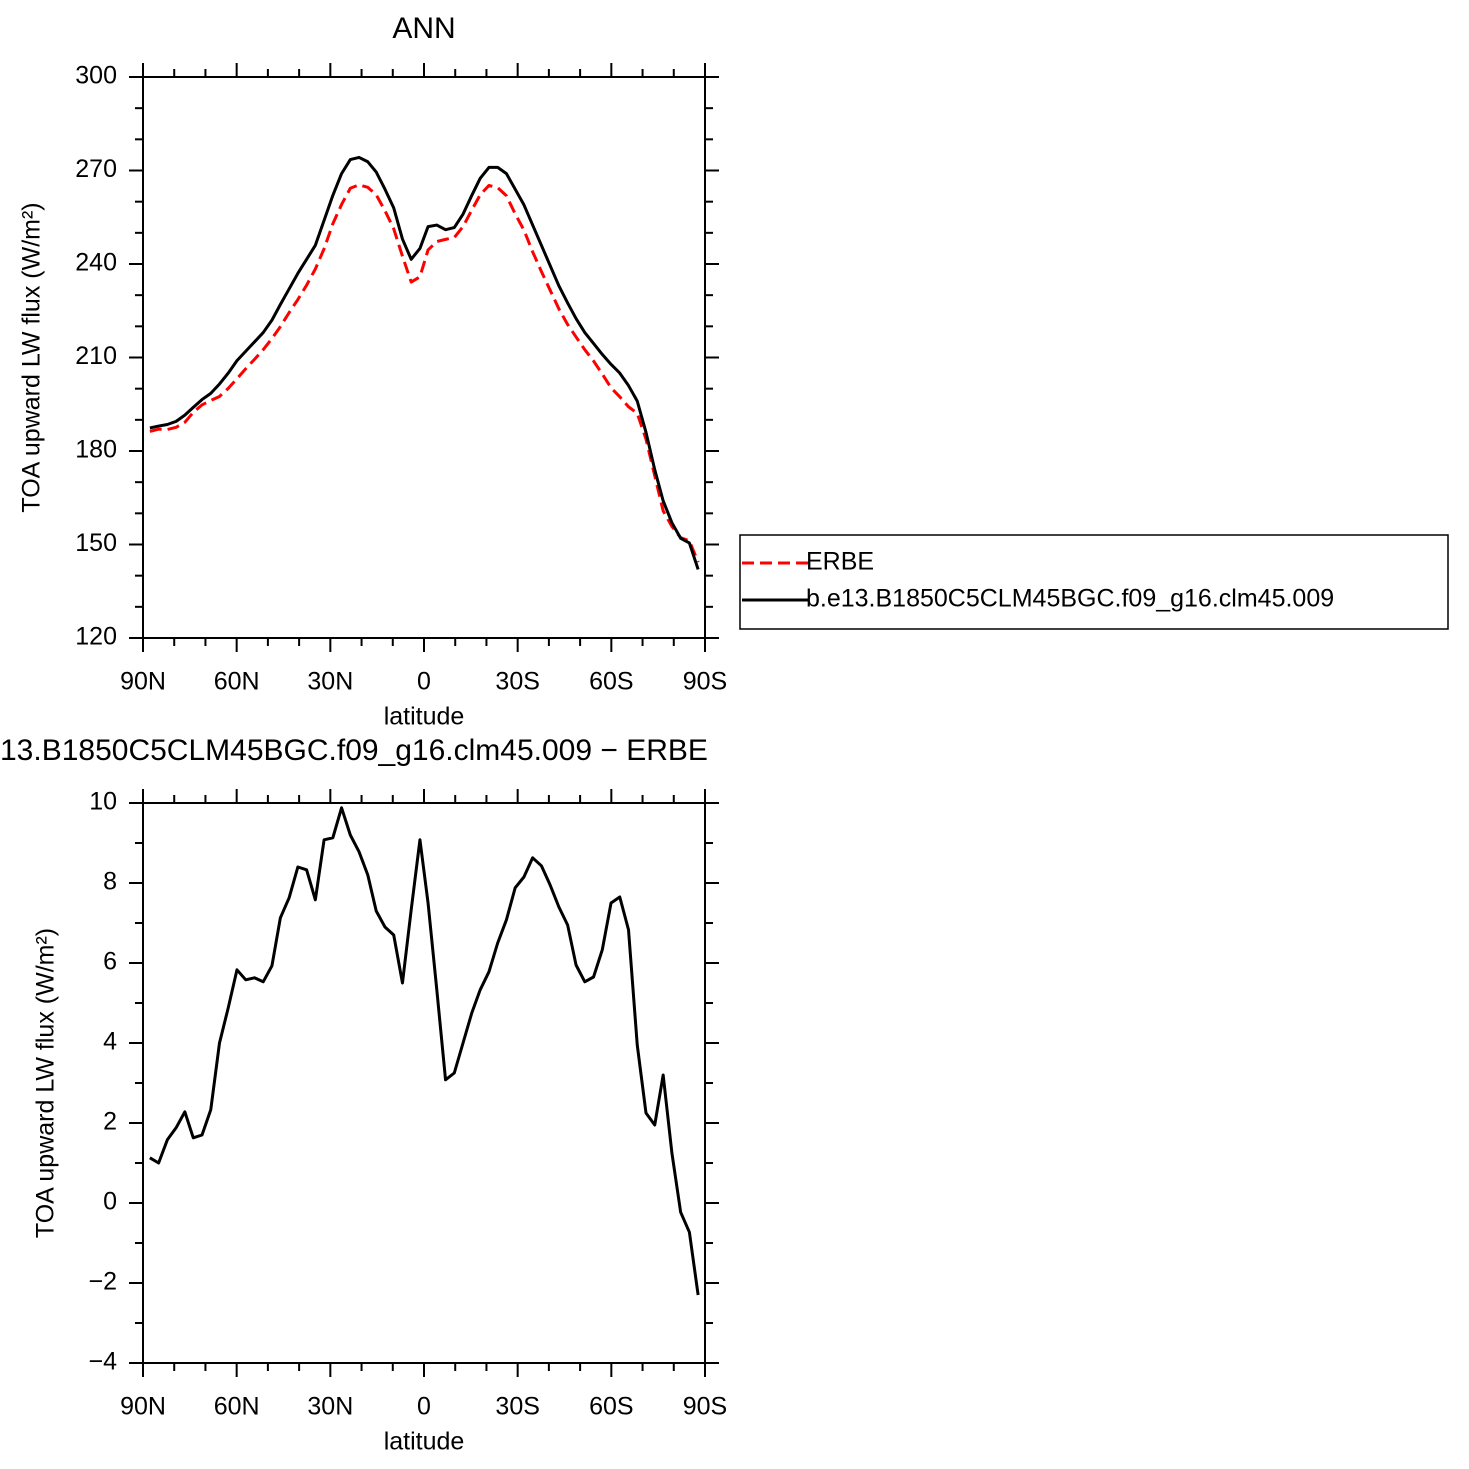 This screenshot has height=1469, width=1469. I want to click on y-tick-label: 180, so click(96, 450).